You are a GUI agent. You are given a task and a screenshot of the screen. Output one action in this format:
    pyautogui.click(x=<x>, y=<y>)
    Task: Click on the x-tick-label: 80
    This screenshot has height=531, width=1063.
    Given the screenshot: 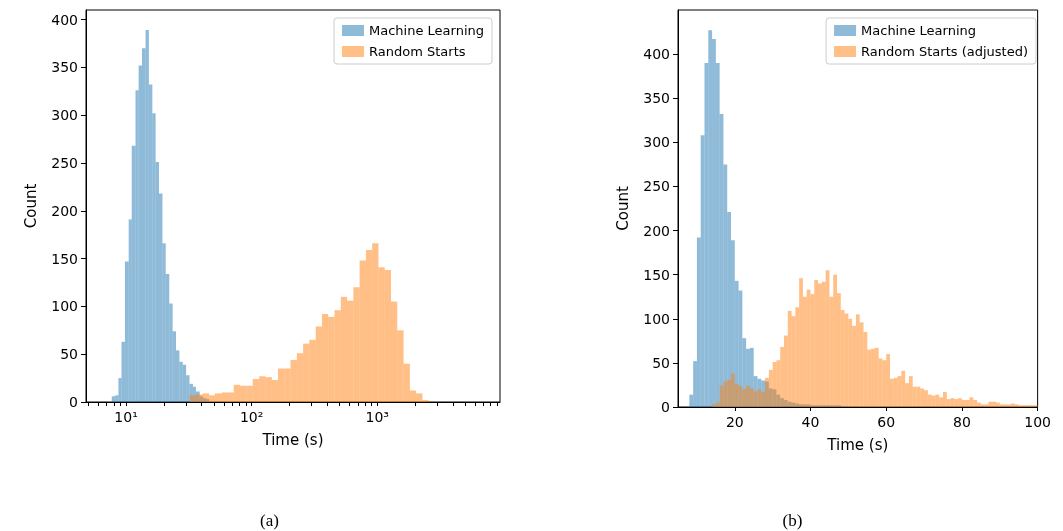 What is the action you would take?
    pyautogui.click(x=962, y=422)
    